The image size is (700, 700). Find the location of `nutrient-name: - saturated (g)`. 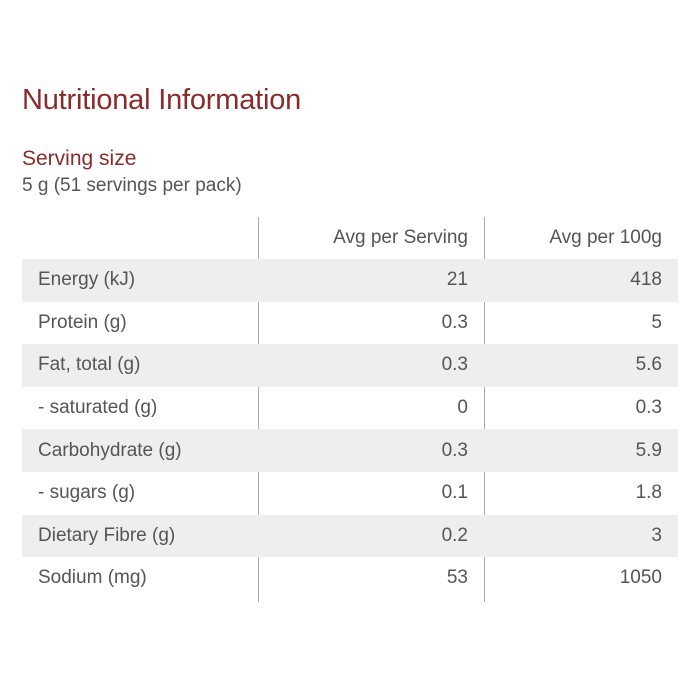

nutrient-name: - saturated (g) is located at coordinates (98, 408).